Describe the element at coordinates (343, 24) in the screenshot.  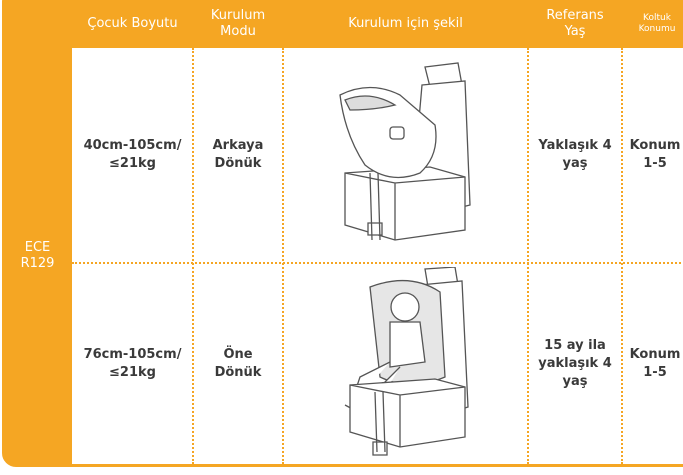
I see `header-bar` at that location.